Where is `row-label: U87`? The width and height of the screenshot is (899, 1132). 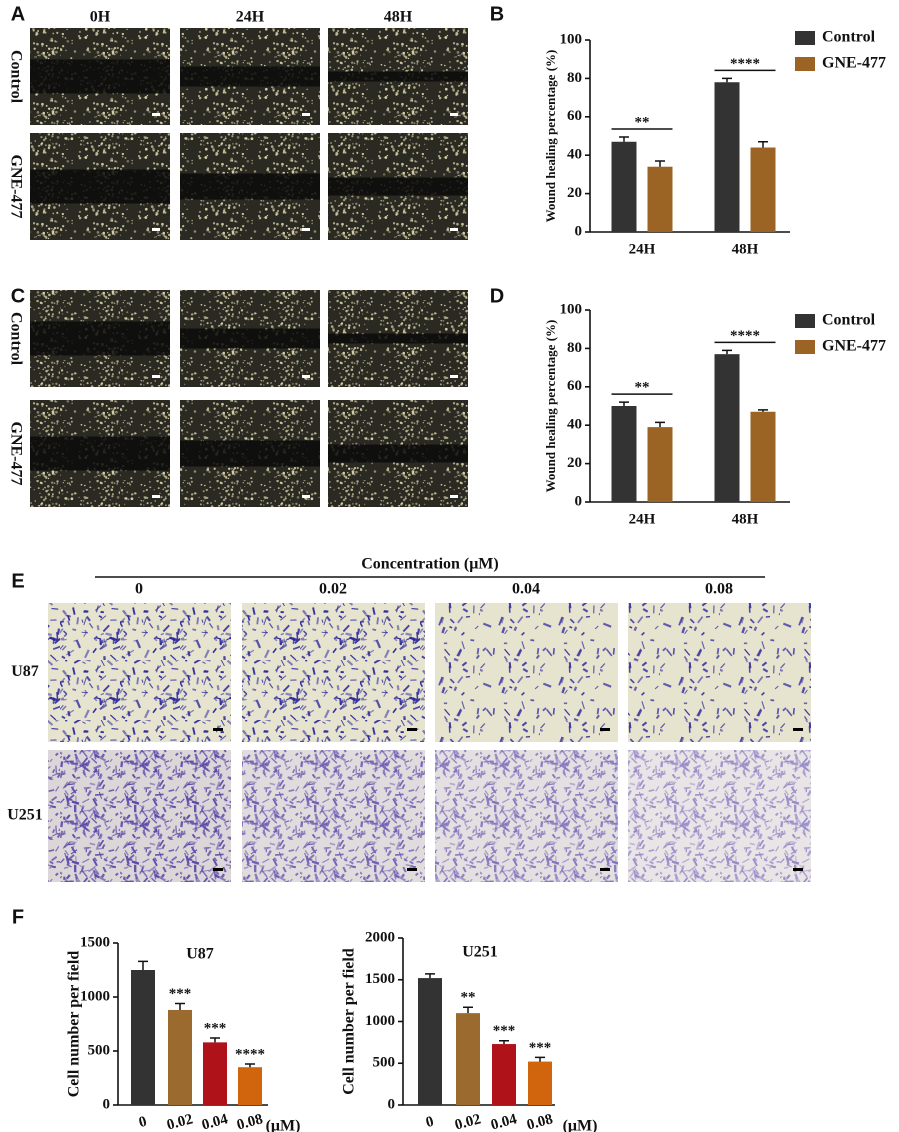 row-label: U87 is located at coordinates (25, 671).